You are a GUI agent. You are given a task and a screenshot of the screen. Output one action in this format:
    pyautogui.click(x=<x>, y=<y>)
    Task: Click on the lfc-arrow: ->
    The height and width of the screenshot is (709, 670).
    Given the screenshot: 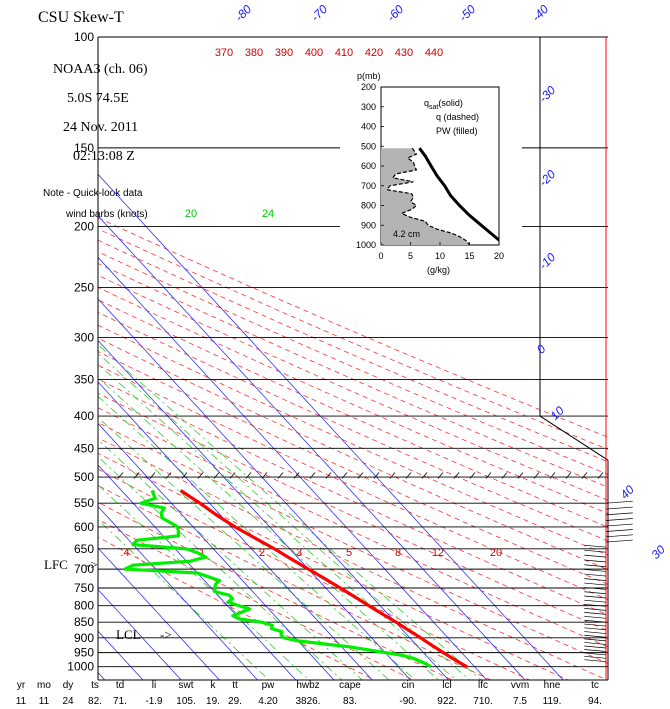 What is the action you would take?
    pyautogui.click(x=92, y=564)
    